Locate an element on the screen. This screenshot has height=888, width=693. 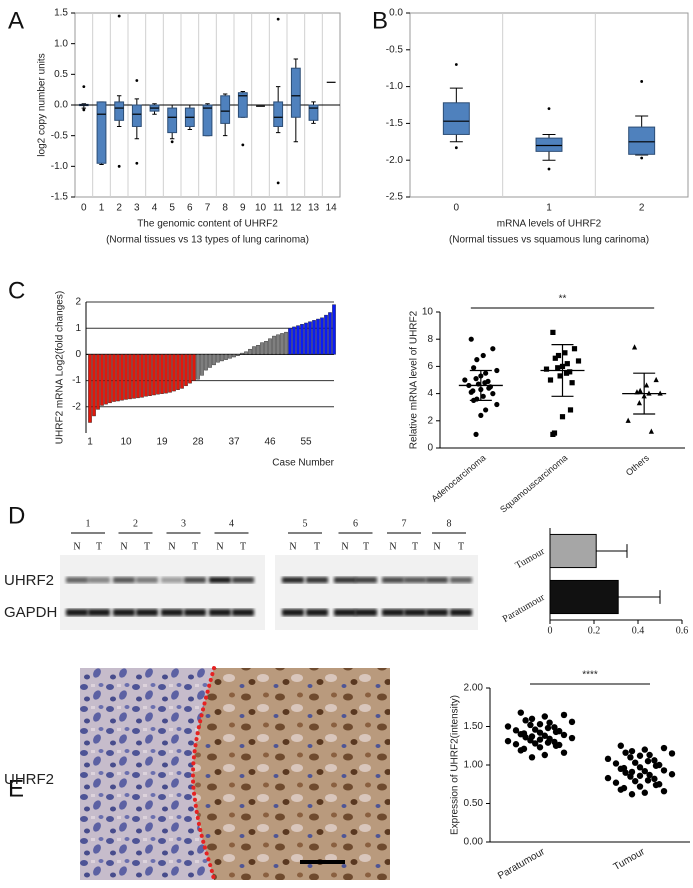
y-tick-label: Paratumour is located at coordinates (524, 608).